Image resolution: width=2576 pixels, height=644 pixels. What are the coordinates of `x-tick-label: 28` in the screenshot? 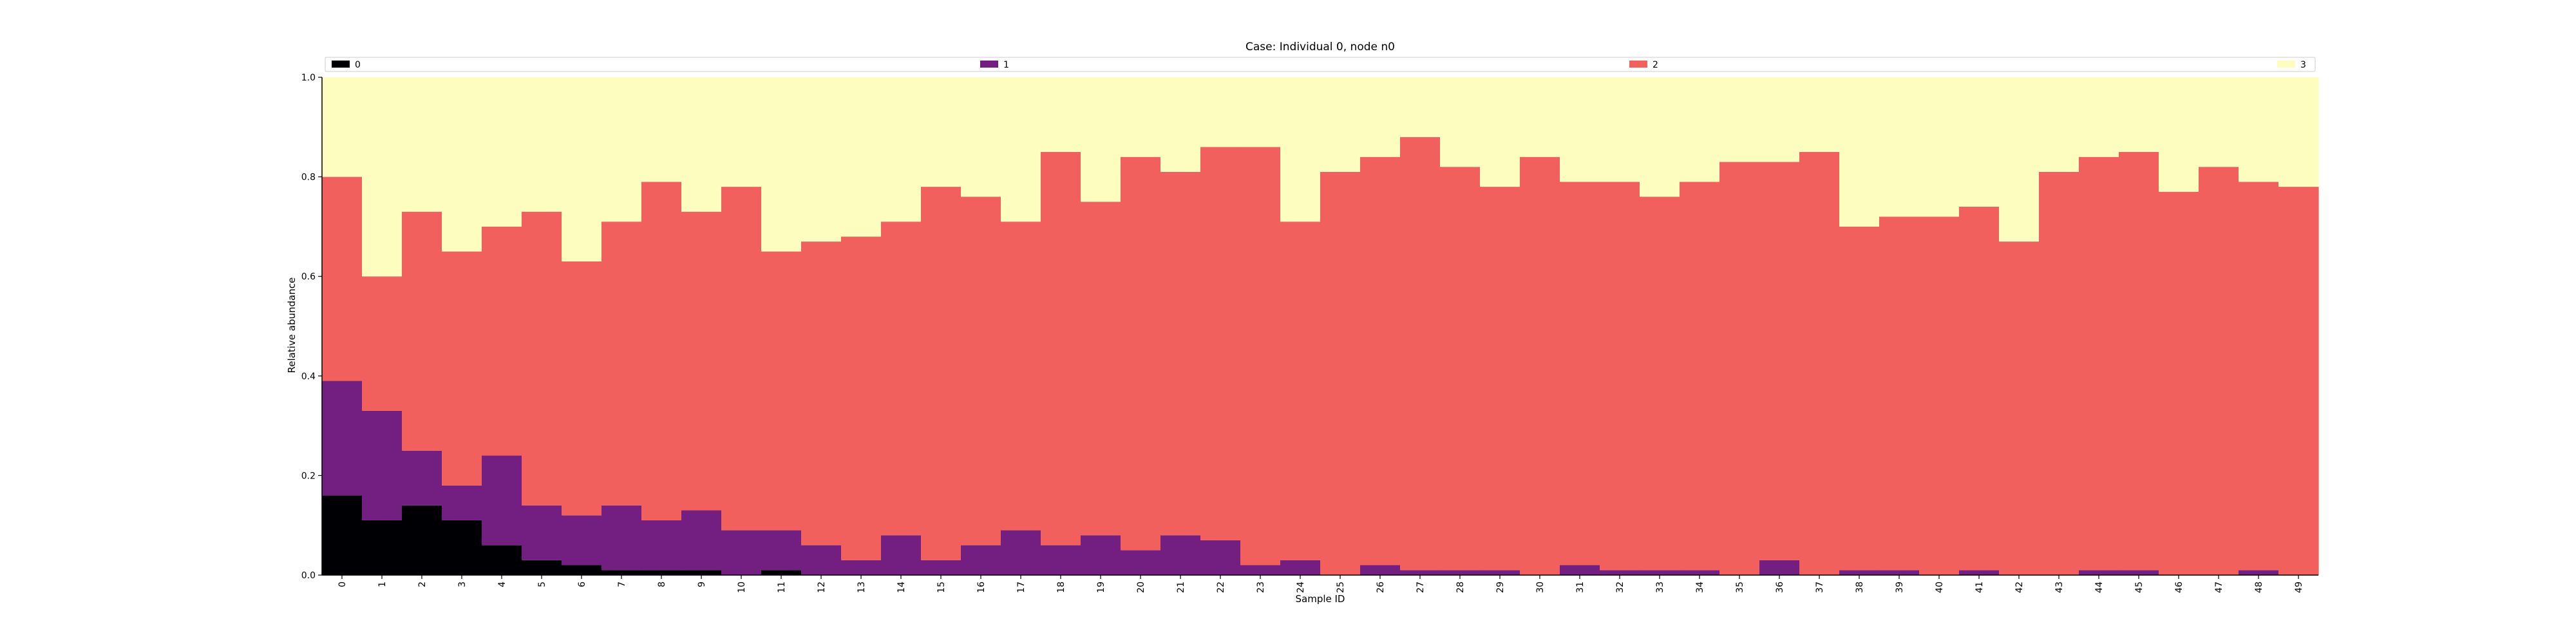 It's located at (1461, 587).